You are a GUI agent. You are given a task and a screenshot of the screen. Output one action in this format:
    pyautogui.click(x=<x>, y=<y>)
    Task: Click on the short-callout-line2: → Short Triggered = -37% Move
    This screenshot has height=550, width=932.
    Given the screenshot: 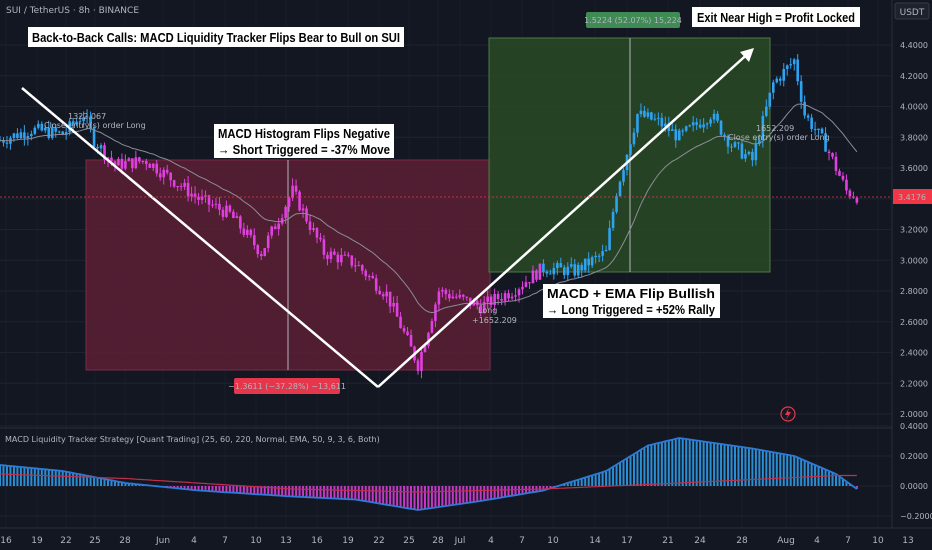 What is the action you would take?
    pyautogui.click(x=304, y=149)
    